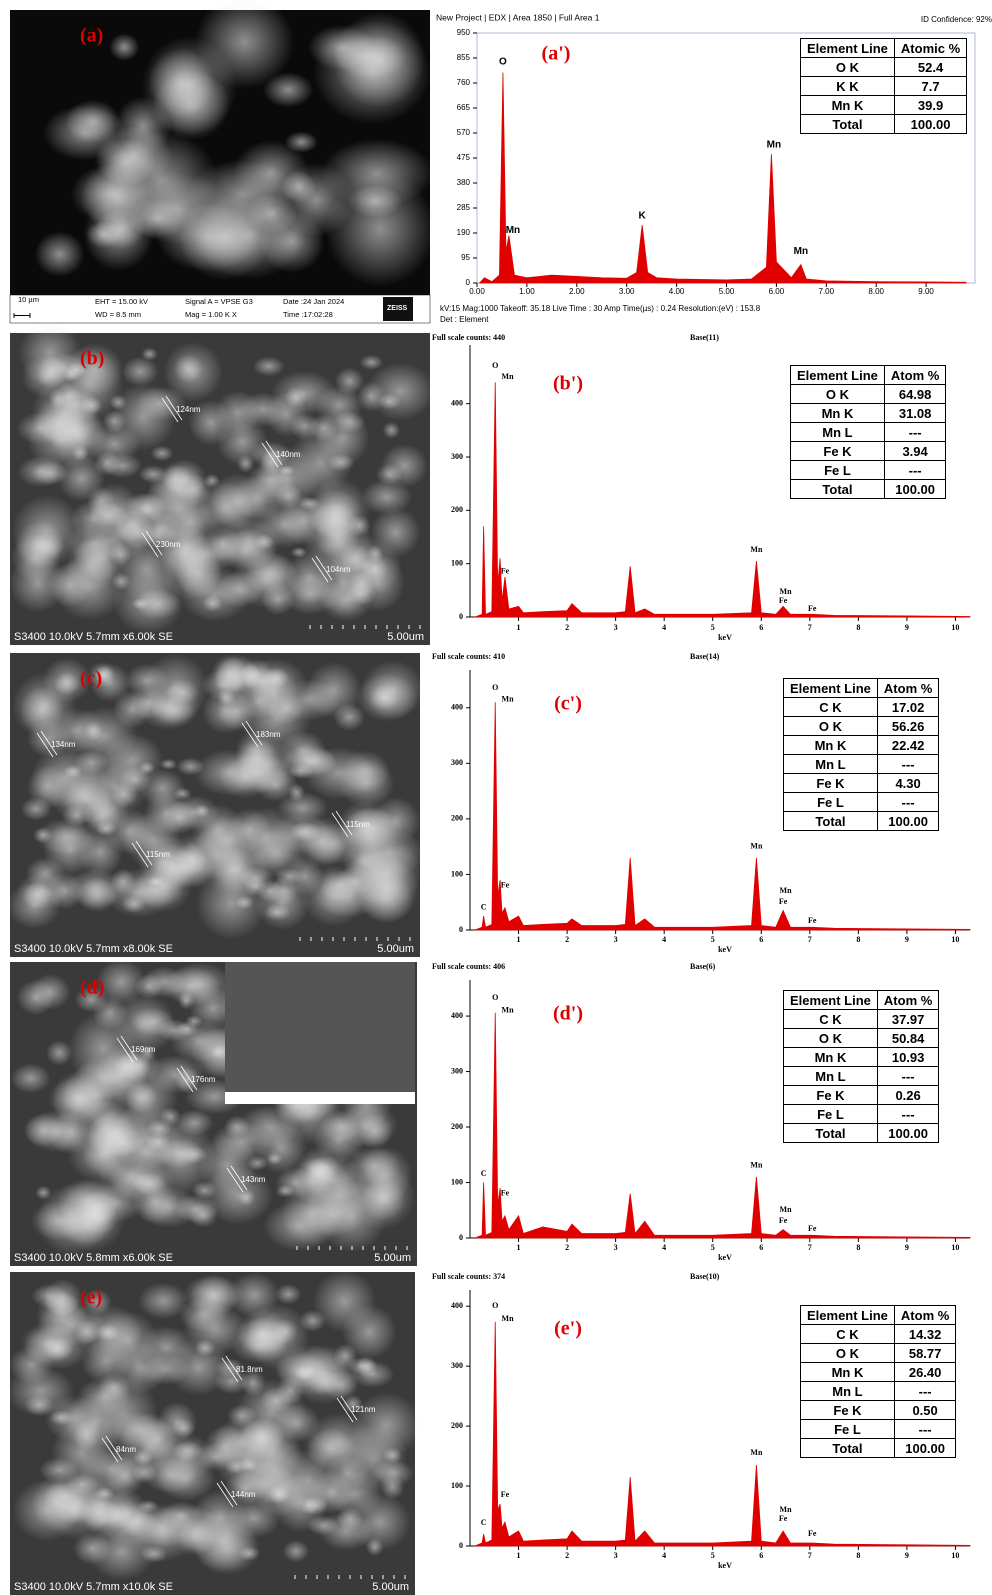 The height and width of the screenshot is (1595, 992). I want to click on table-cell: Fe L, so click(830, 1114).